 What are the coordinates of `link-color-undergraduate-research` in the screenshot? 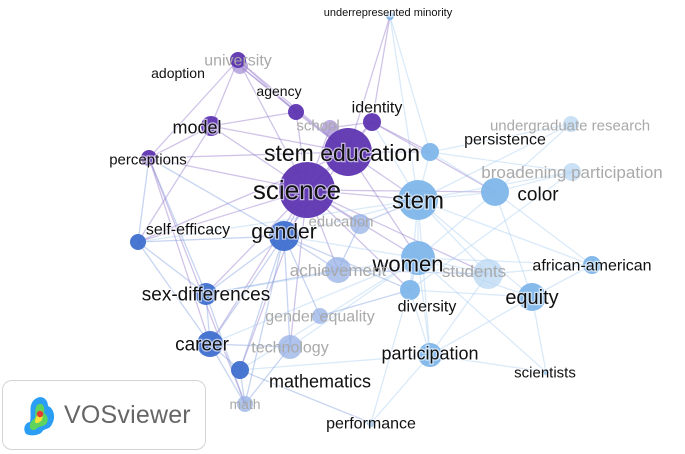 It's located at (533, 158).